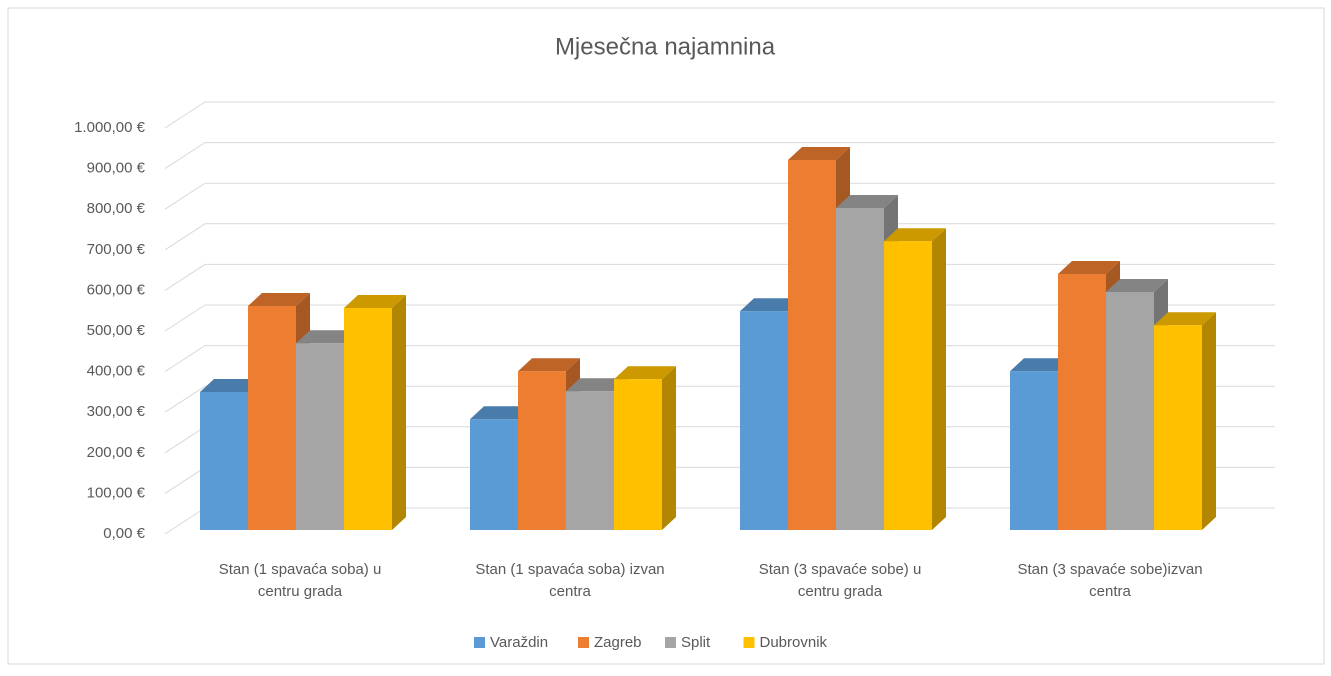  What do you see at coordinates (116, 208) in the screenshot?
I see `y-tick-label: 800,00 €` at bounding box center [116, 208].